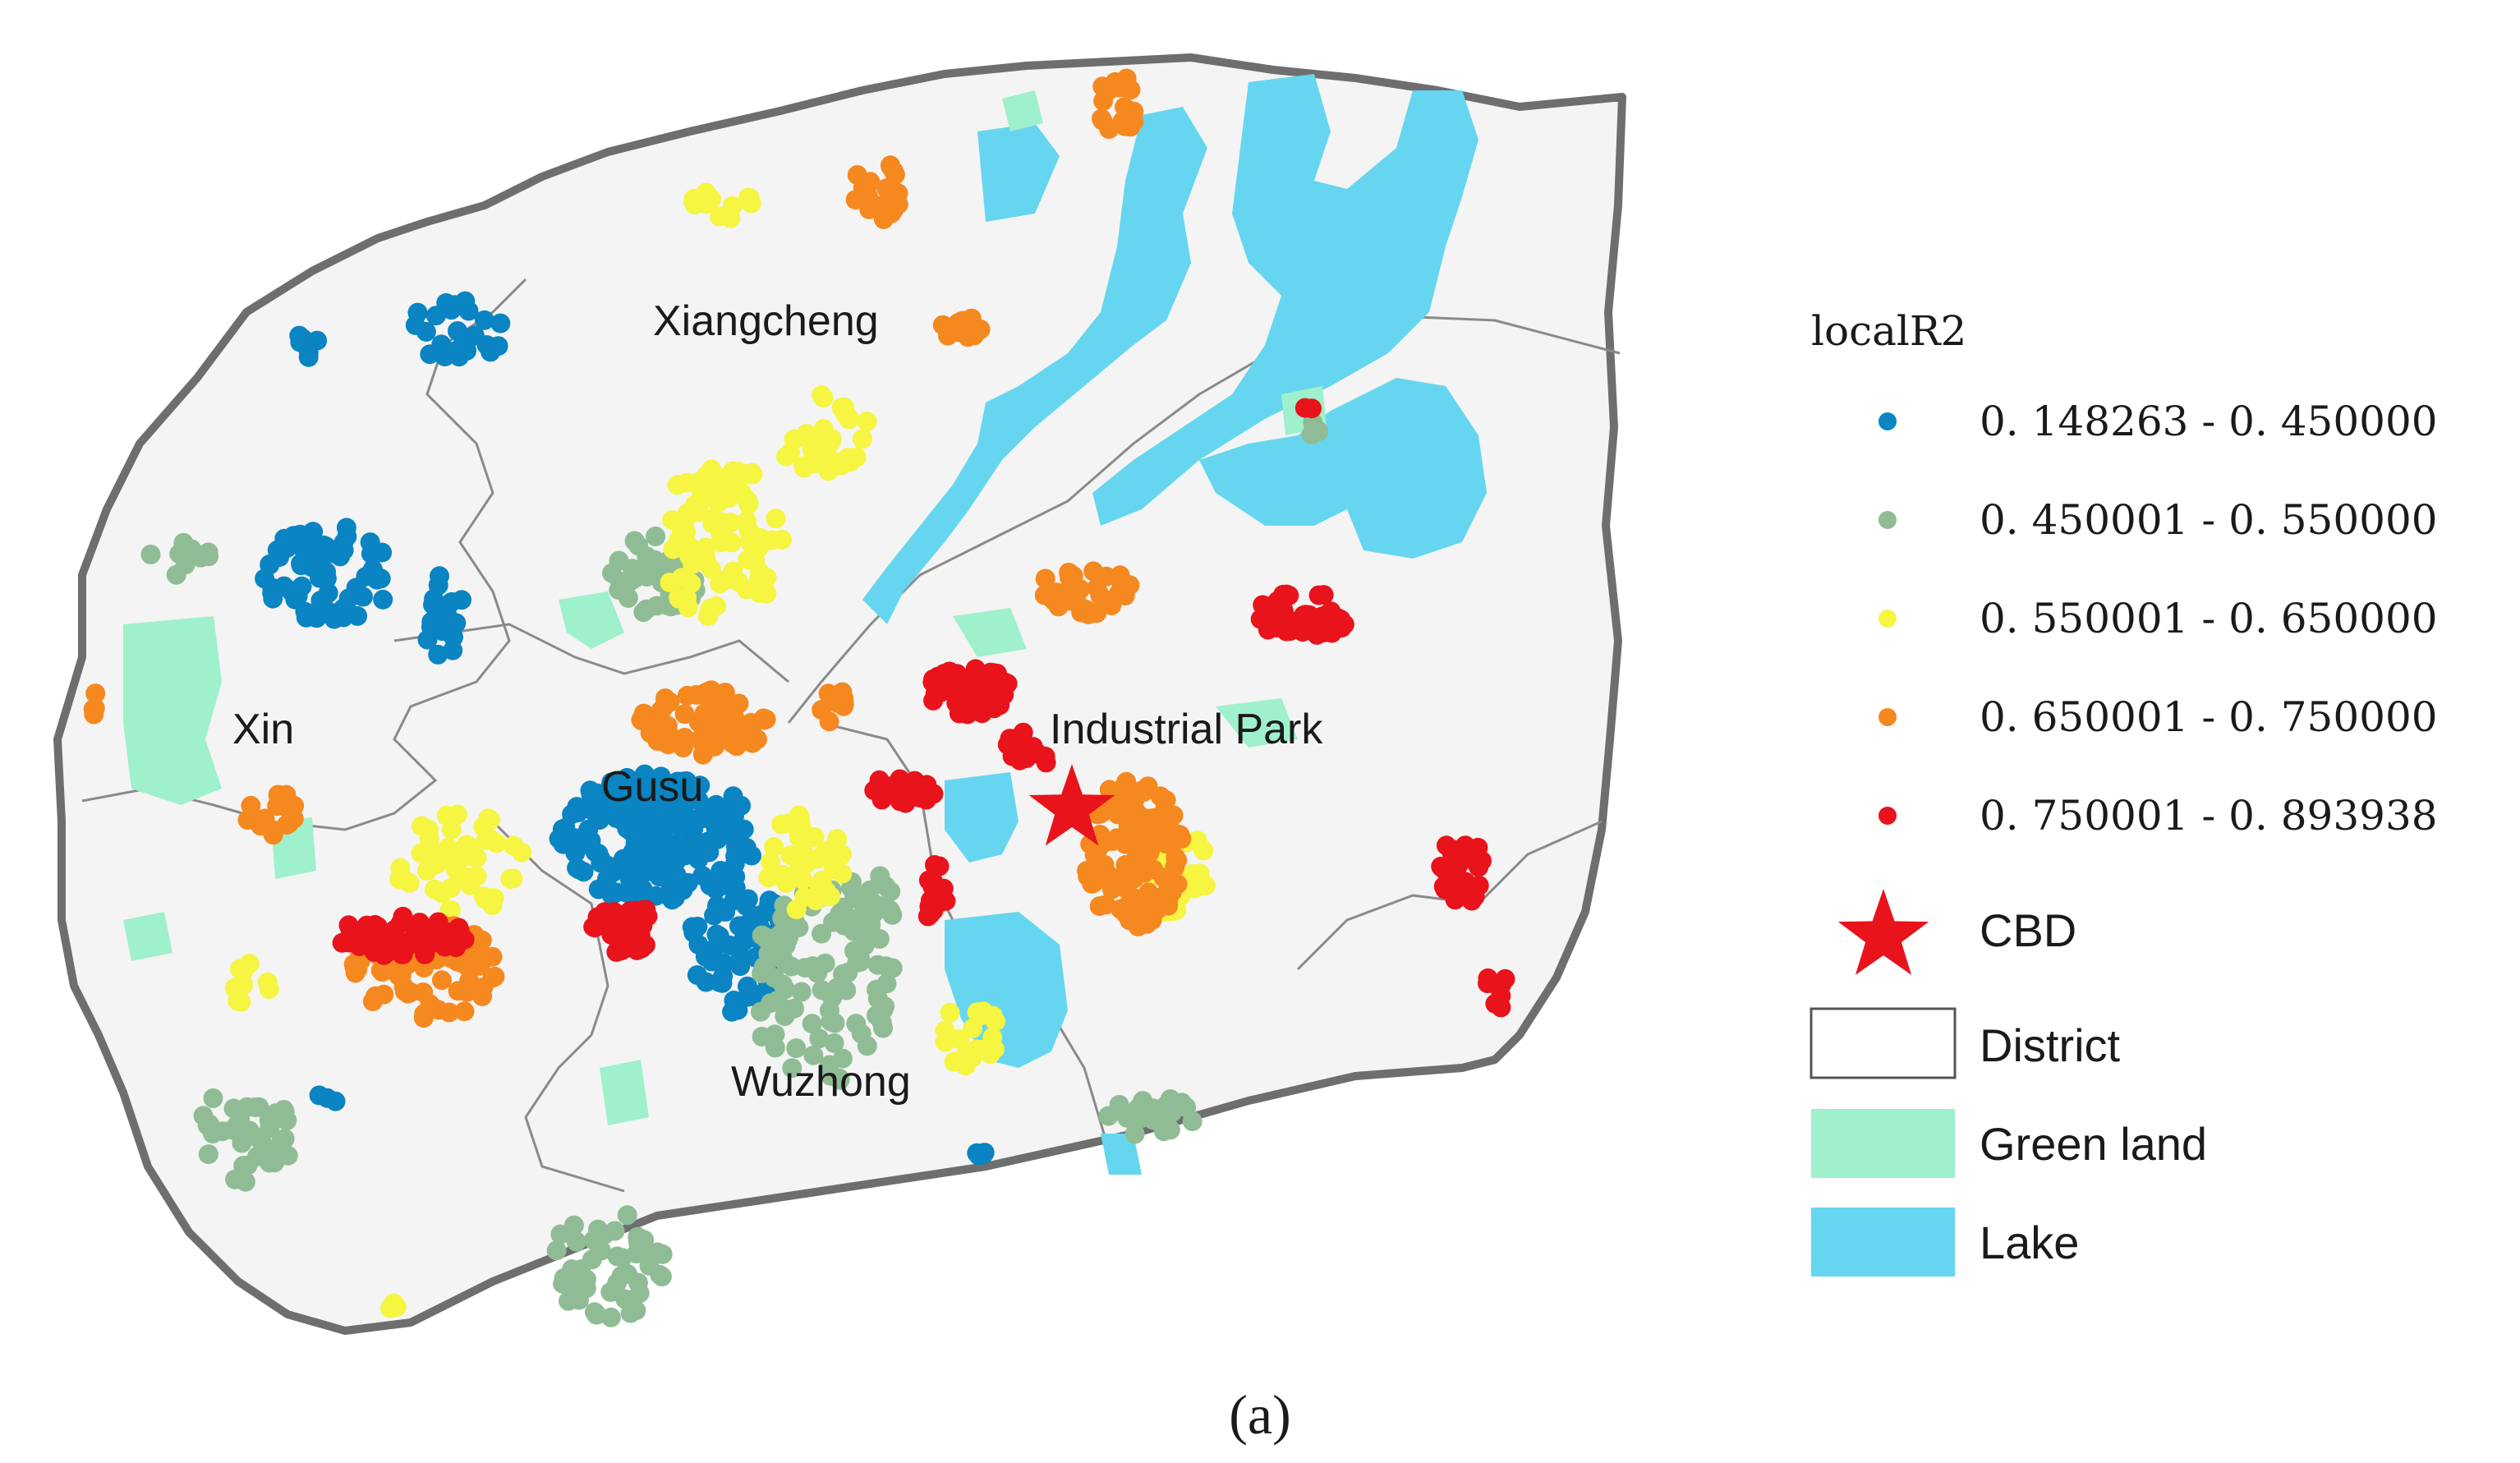 The height and width of the screenshot is (1463, 2520). Describe the element at coordinates (1071, 805) in the screenshot. I see `cbd-star-marker` at that location.